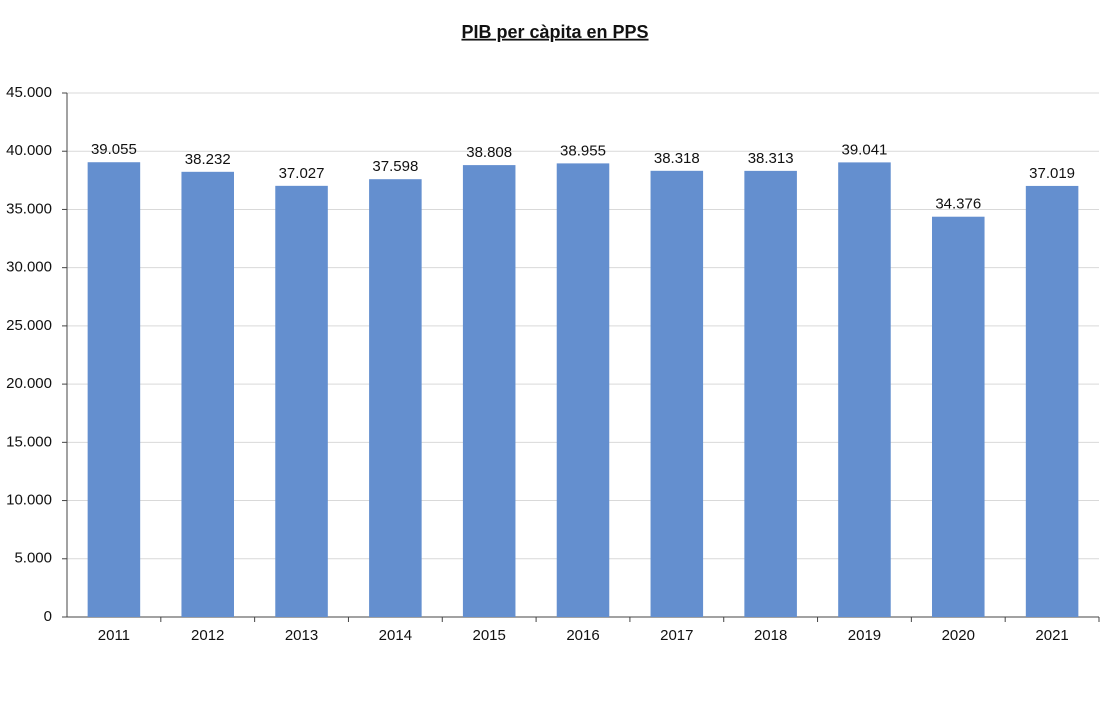  What do you see at coordinates (395, 166) in the screenshot?
I see `value-label: 37.598` at bounding box center [395, 166].